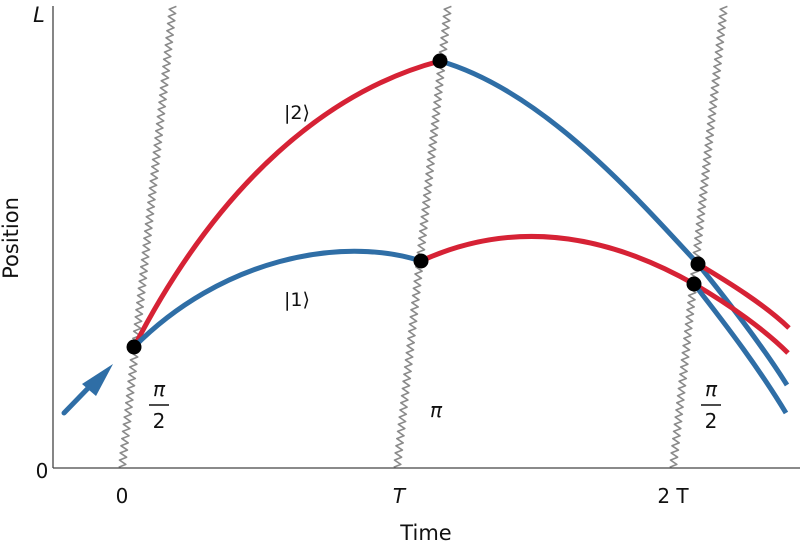 This screenshot has width=800, height=551. Describe the element at coordinates (673, 496) in the screenshot. I see `x-tick-2T: 2 T` at that location.